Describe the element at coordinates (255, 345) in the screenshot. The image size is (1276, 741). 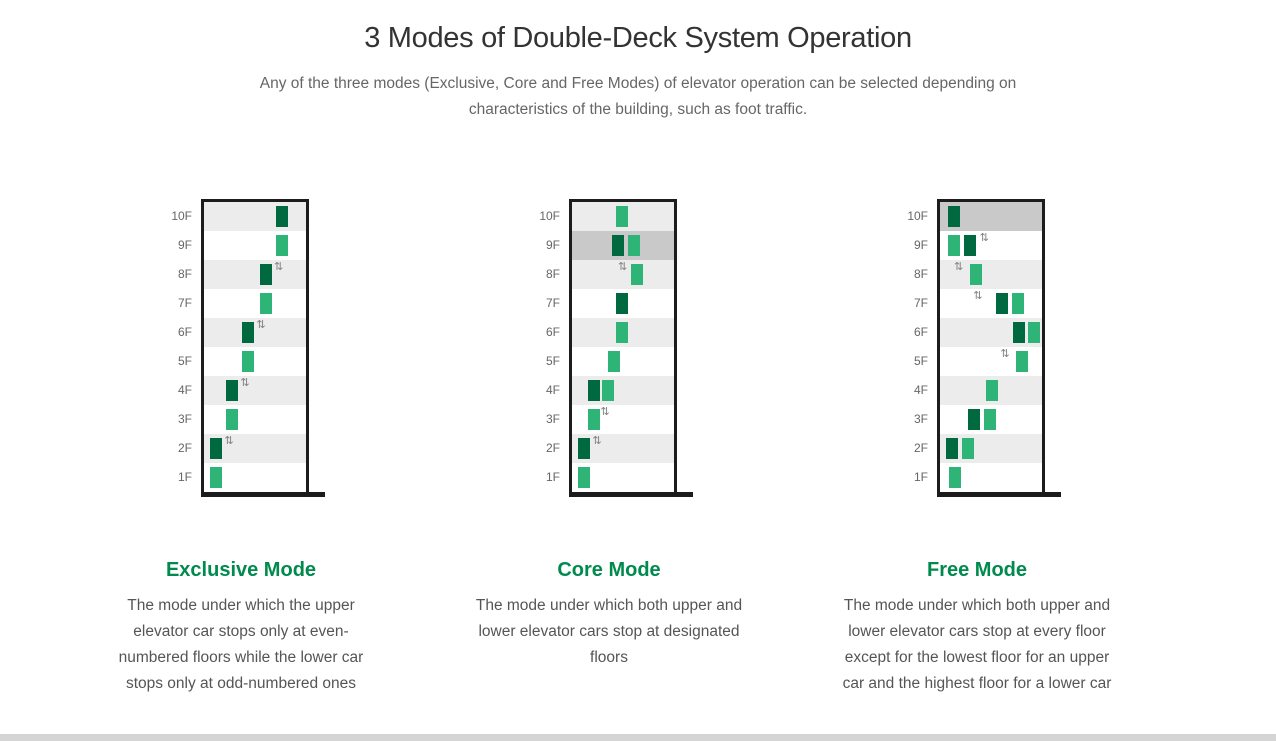
I see `building-shaft: ⇅ ⇅ ⇅ ⇅` at that location.